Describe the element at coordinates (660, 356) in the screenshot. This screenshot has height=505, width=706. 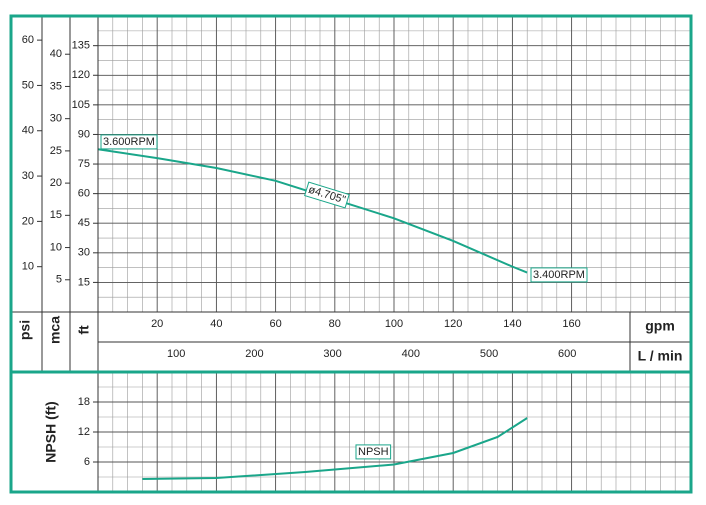
I see `axis-title: L / min` at that location.